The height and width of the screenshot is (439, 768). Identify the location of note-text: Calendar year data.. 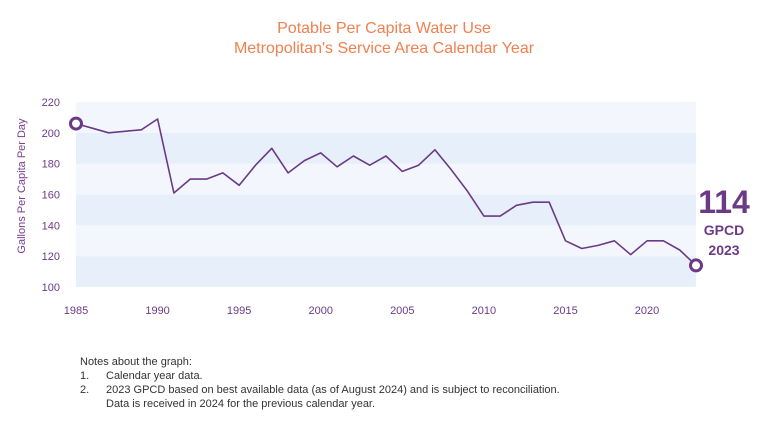
(154, 376).